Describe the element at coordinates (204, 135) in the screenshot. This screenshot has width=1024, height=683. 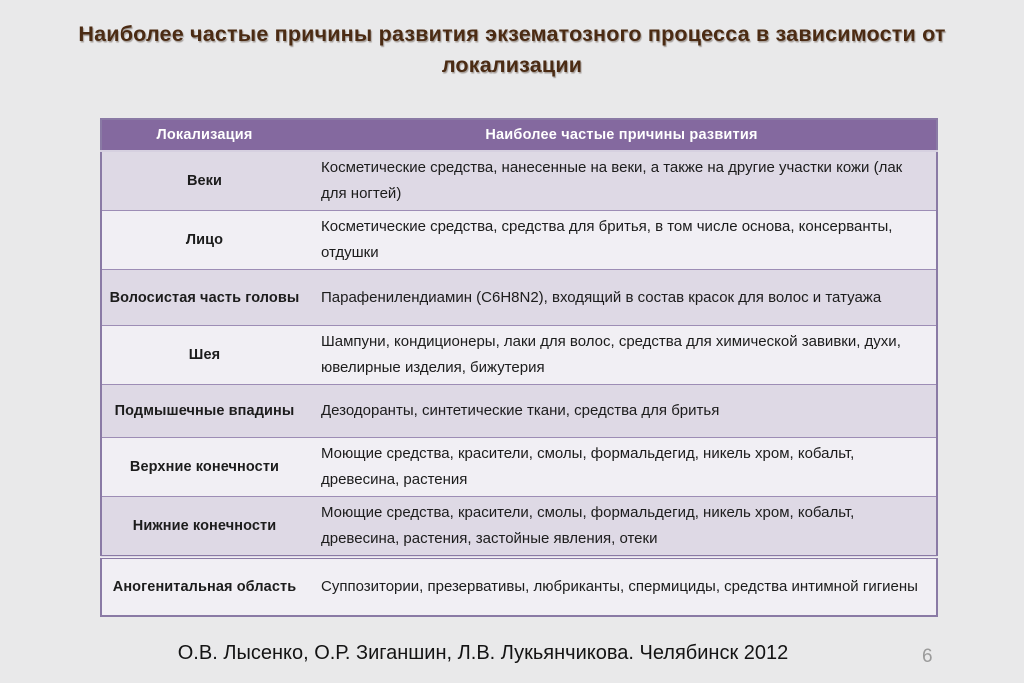
I see `column-header-localization: Локализация` at that location.